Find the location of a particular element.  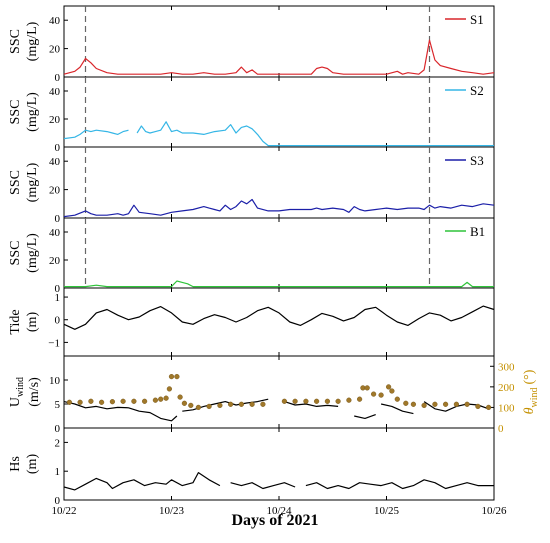

y-axis-title-line: (m) is located at coordinates (32, 464).